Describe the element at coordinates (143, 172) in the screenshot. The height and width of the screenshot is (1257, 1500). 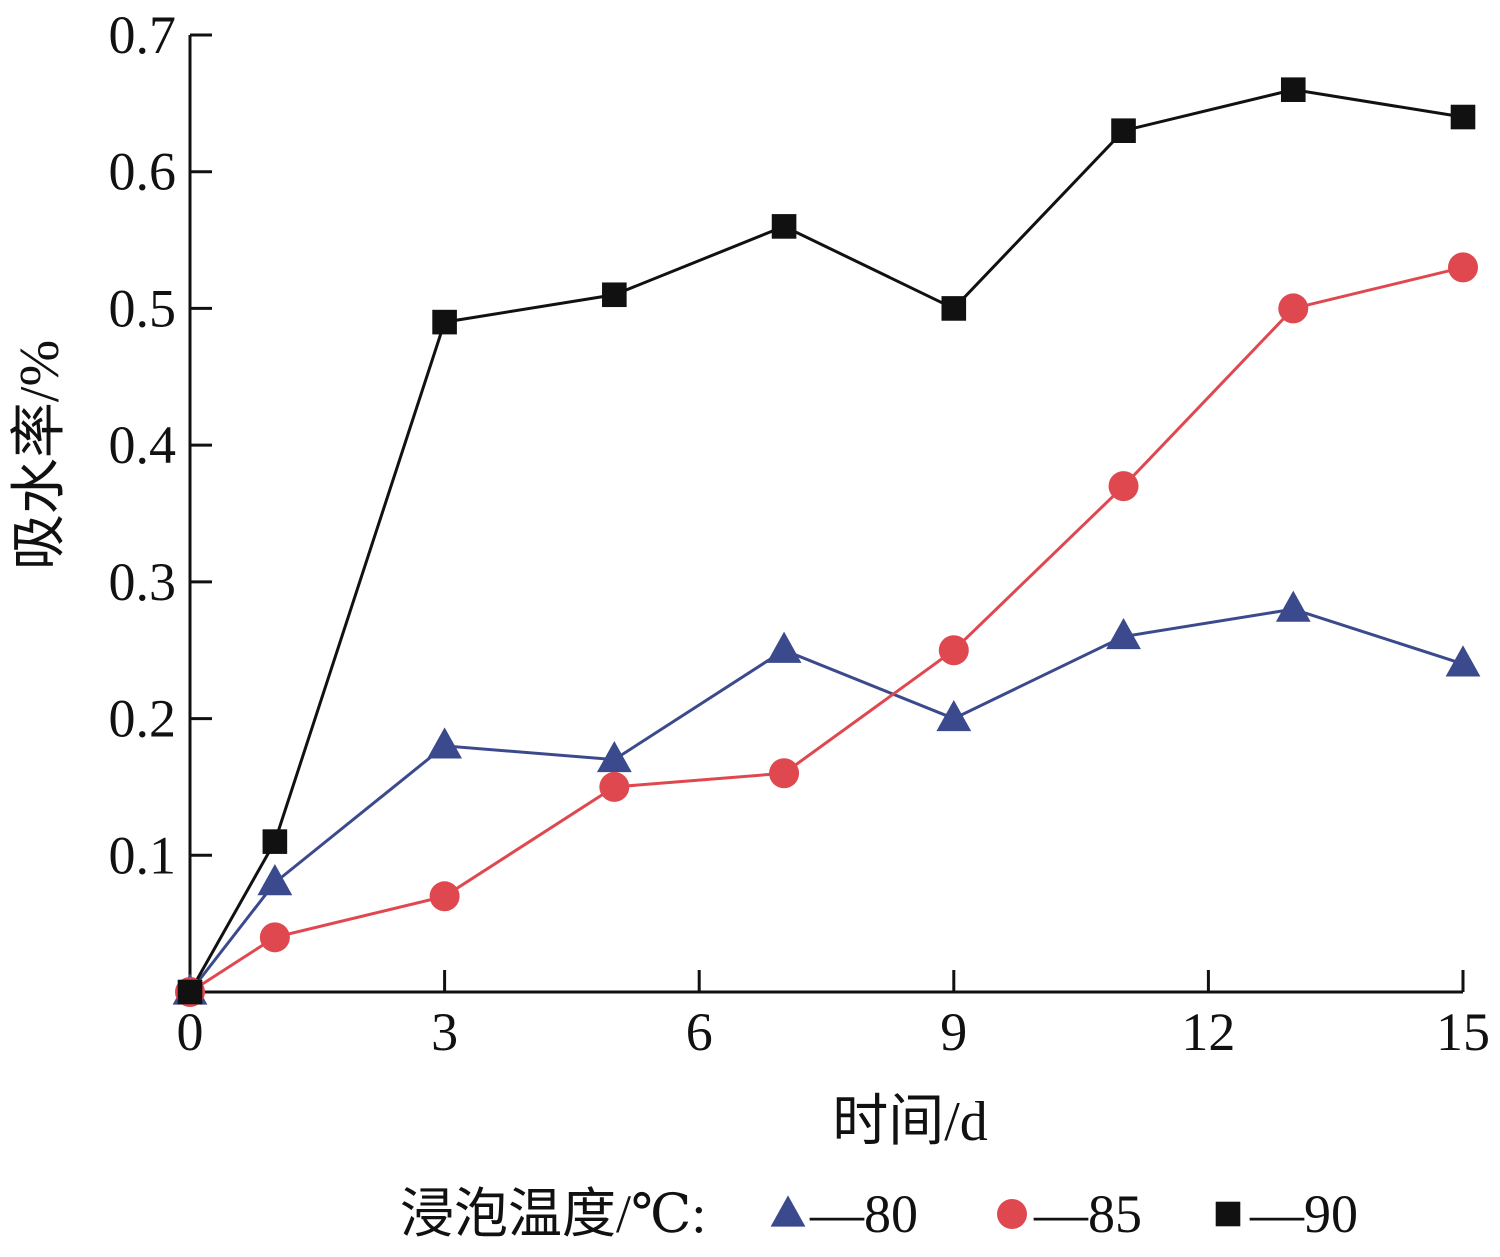
I see `y-tick-label: 0.6` at that location.